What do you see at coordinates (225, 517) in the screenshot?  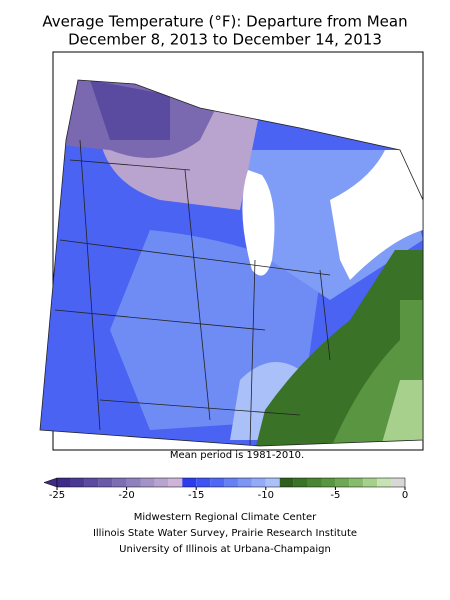 I see `credit-line: Midwestern Regional Climate Center` at bounding box center [225, 517].